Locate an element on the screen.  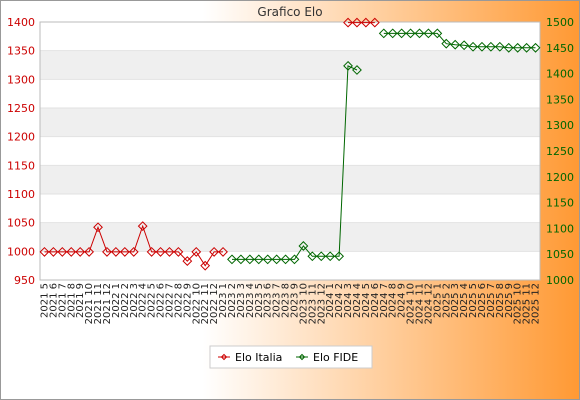
x-tick-label: 2021 12 is located at coordinates (107, 303).